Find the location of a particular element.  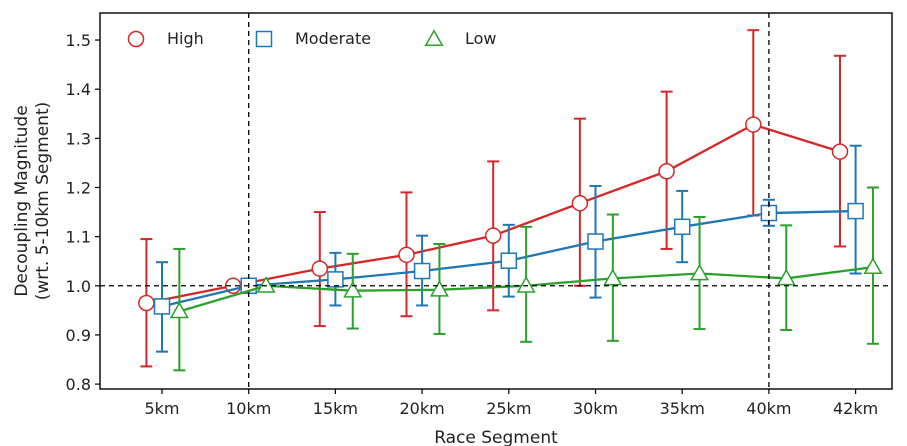

x-tick-label: 5km is located at coordinates (161, 408).